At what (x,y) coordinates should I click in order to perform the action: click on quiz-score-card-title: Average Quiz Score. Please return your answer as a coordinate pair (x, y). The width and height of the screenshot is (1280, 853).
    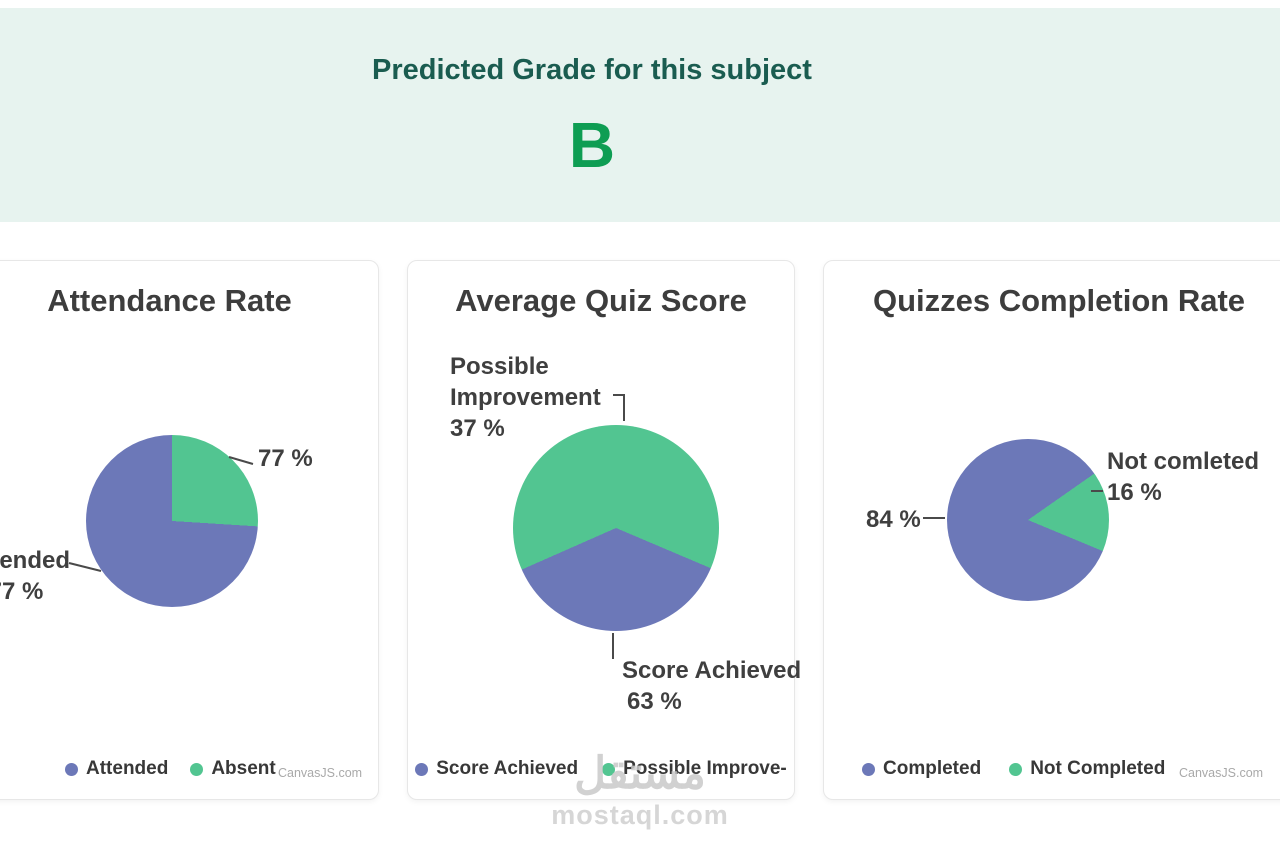
    Looking at the image, I should click on (601, 300).